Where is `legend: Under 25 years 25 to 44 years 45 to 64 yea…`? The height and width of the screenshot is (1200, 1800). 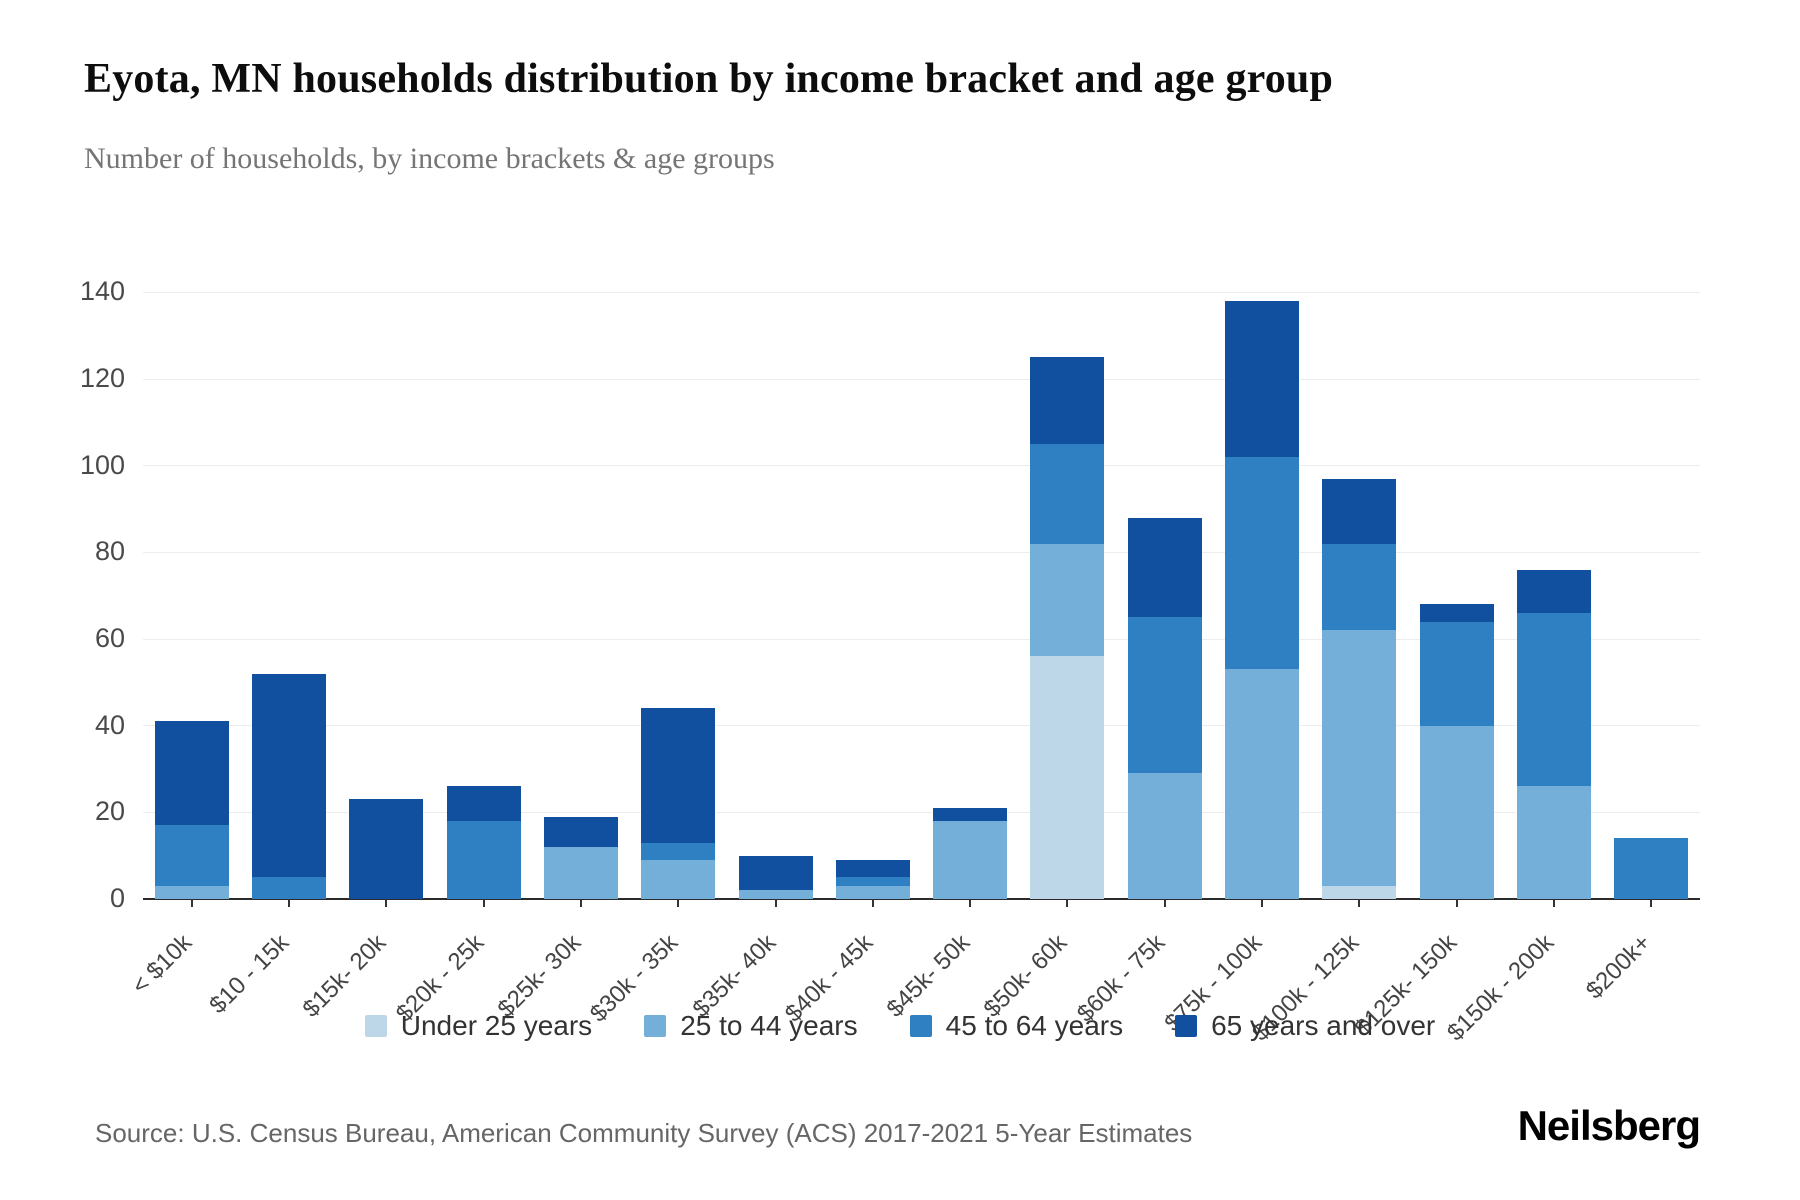
legend: Under 25 years 25 to 44 years 45 to 64 yea… is located at coordinates (900, 1026).